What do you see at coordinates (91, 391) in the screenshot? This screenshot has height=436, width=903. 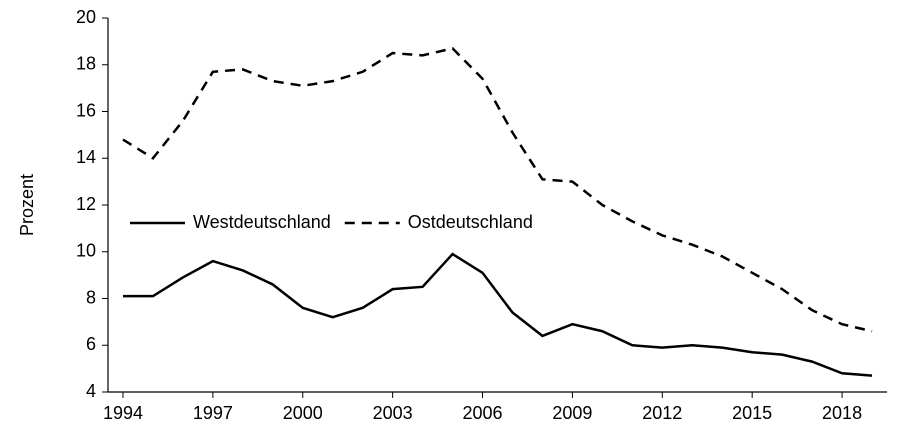 I see `y-tick-label: 4` at bounding box center [91, 391].